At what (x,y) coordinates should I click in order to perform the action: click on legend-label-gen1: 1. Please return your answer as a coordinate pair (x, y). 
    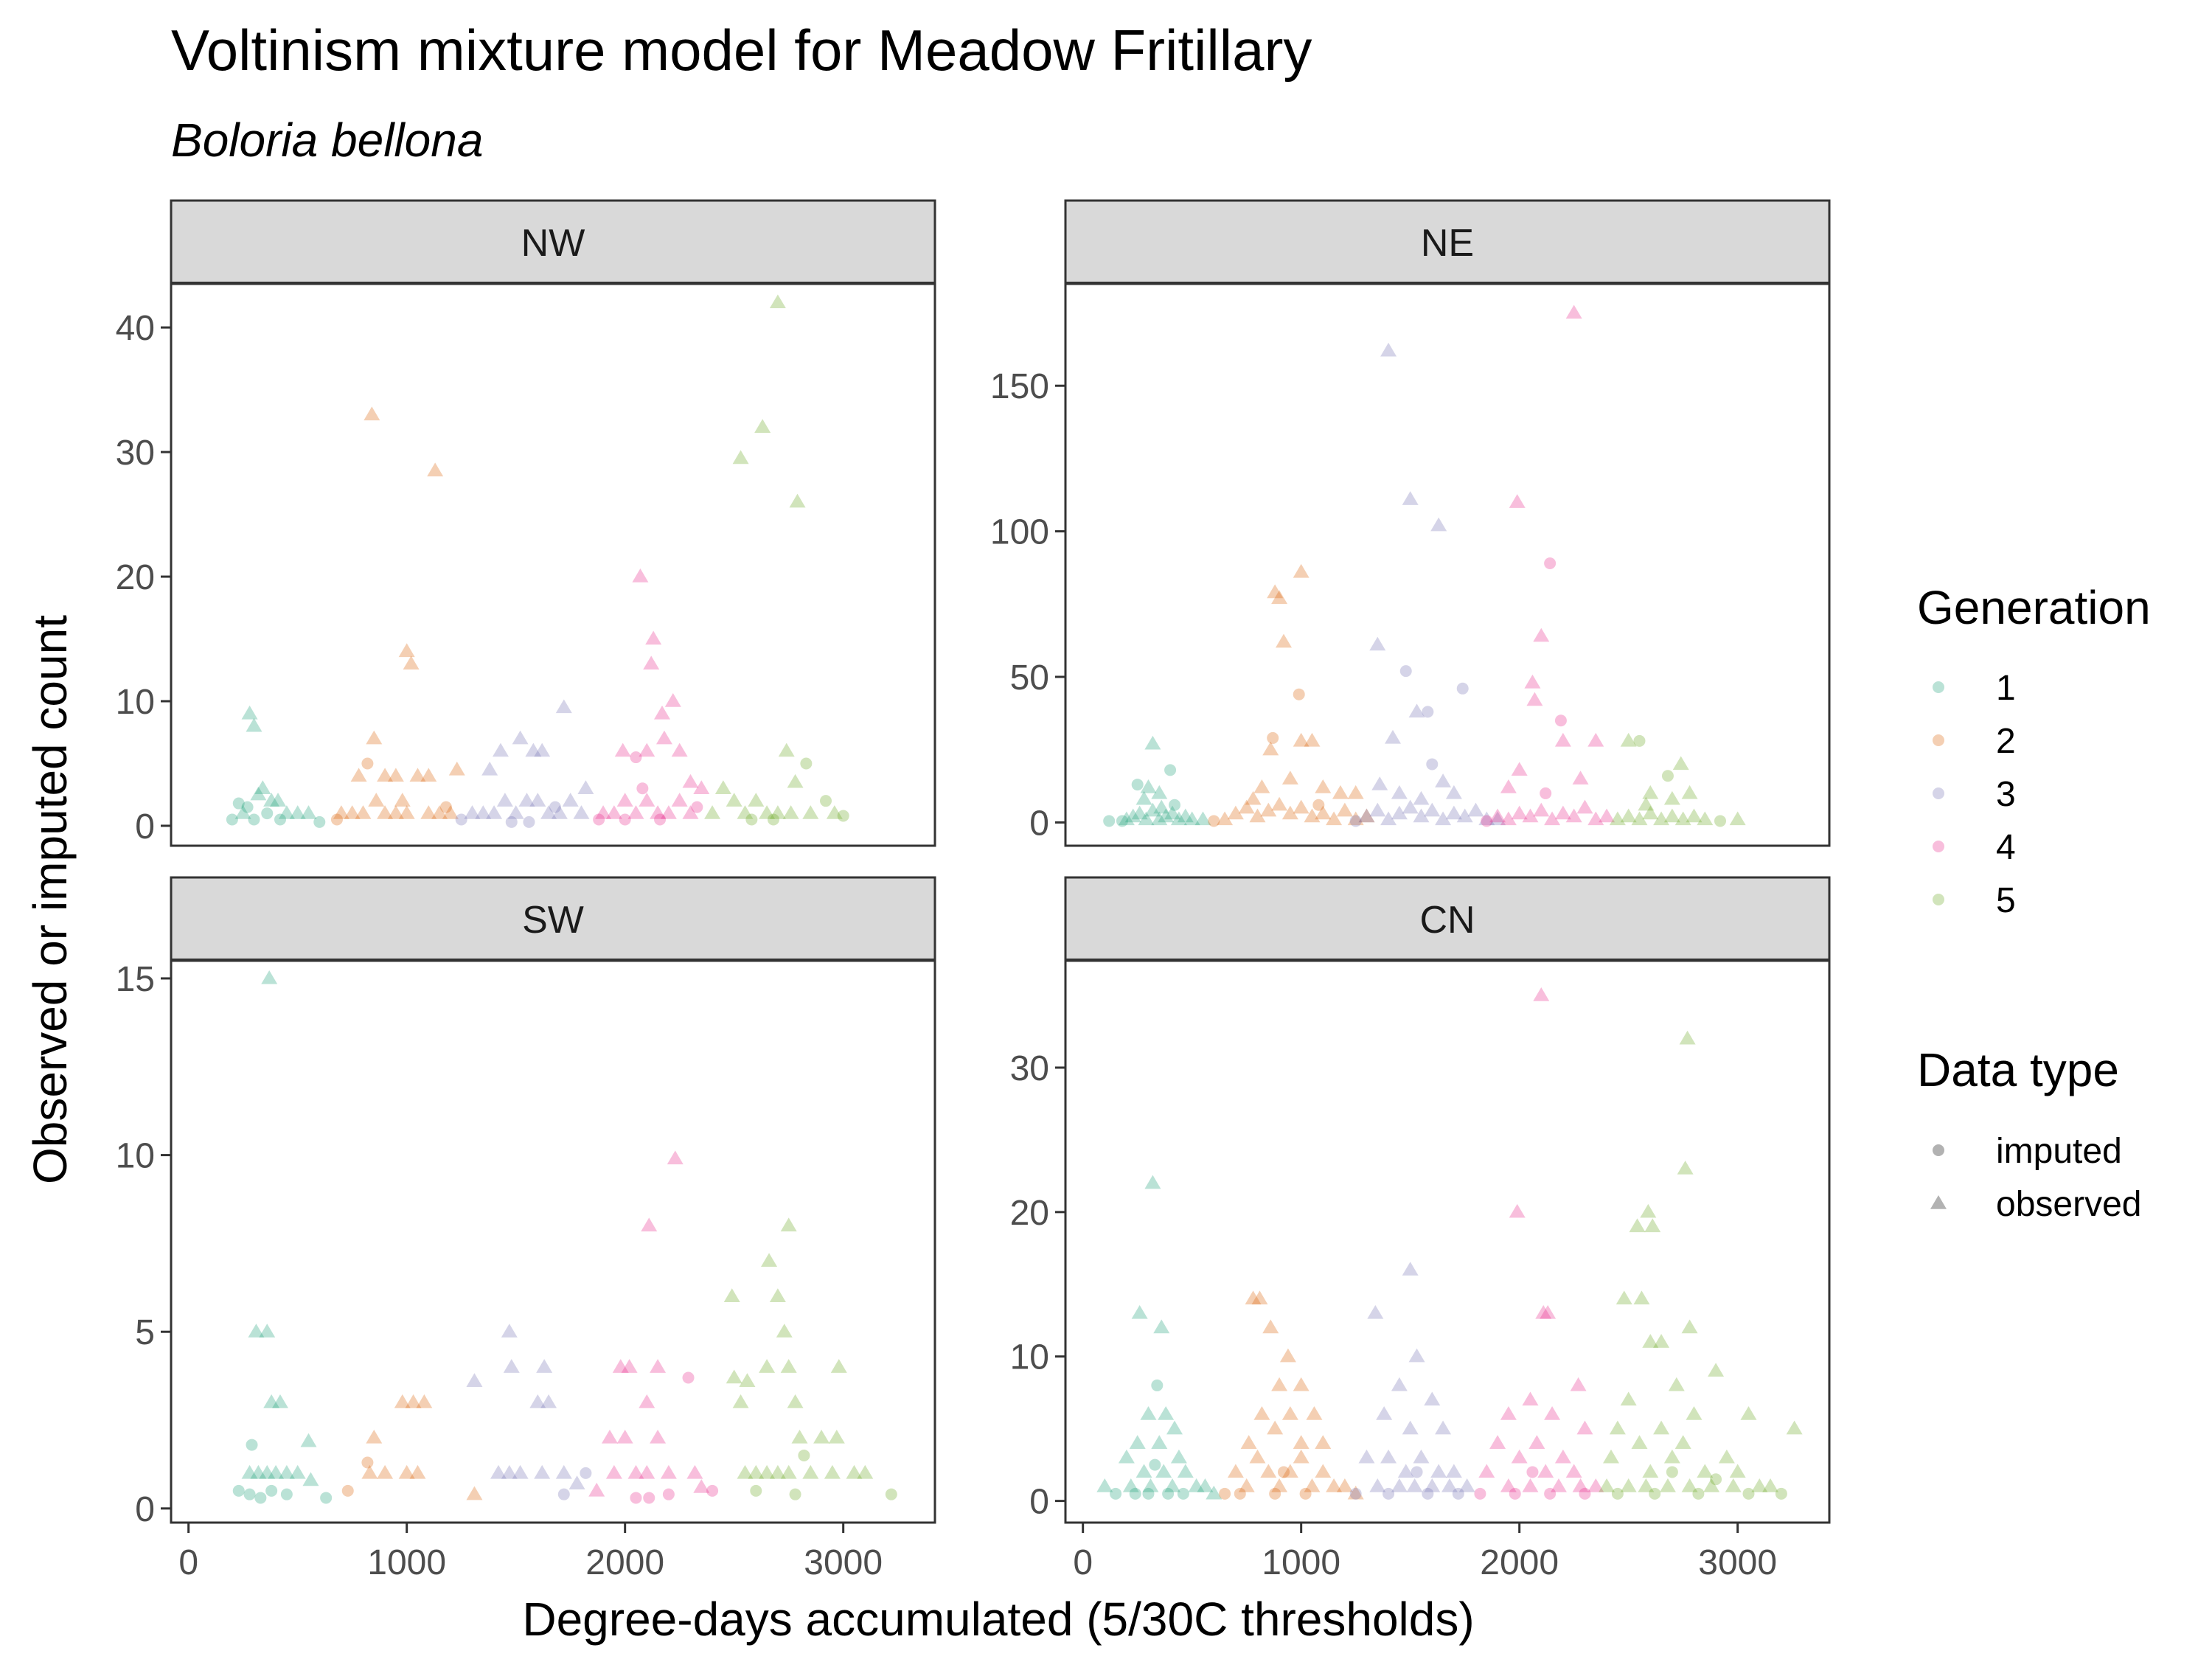
    Looking at the image, I should click on (2006, 688).